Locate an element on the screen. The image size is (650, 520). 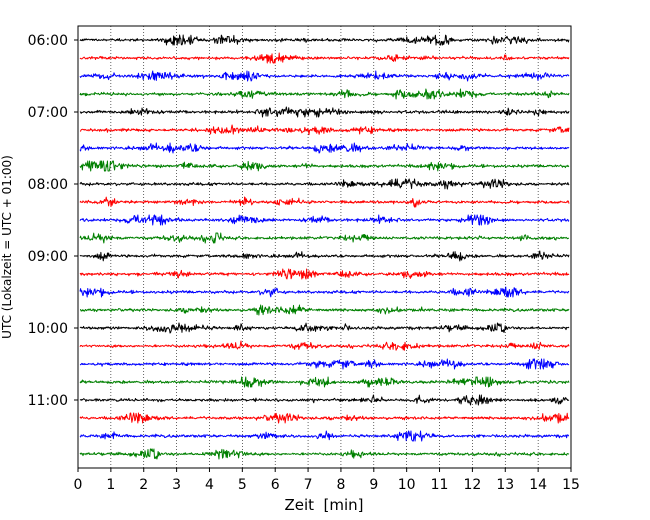
x-tick-label-6: 6 is located at coordinates (275, 485).